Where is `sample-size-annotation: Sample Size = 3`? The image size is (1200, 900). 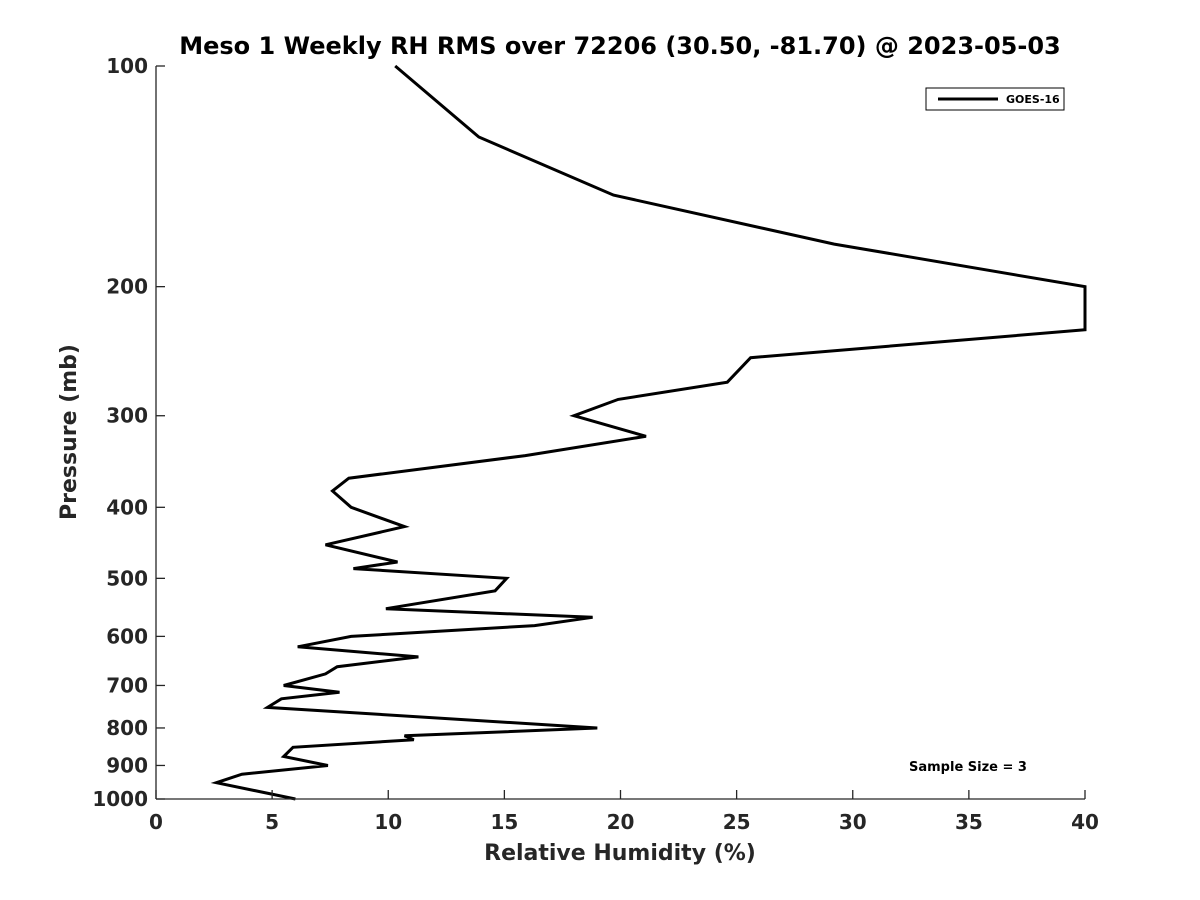
sample-size-annotation: Sample Size = 3 is located at coordinates (968, 767).